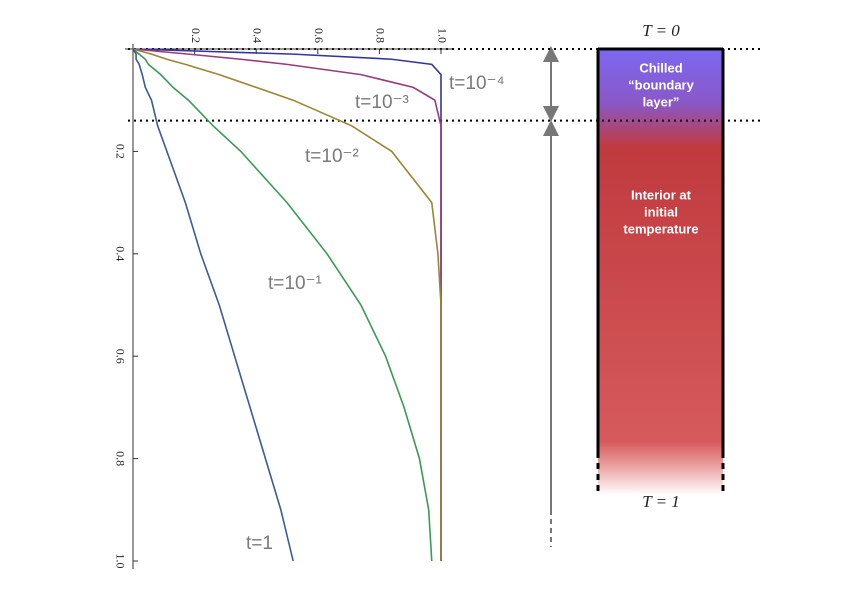  Describe the element at coordinates (382, 102) in the screenshot. I see `series-label: t=10⁻³` at that location.